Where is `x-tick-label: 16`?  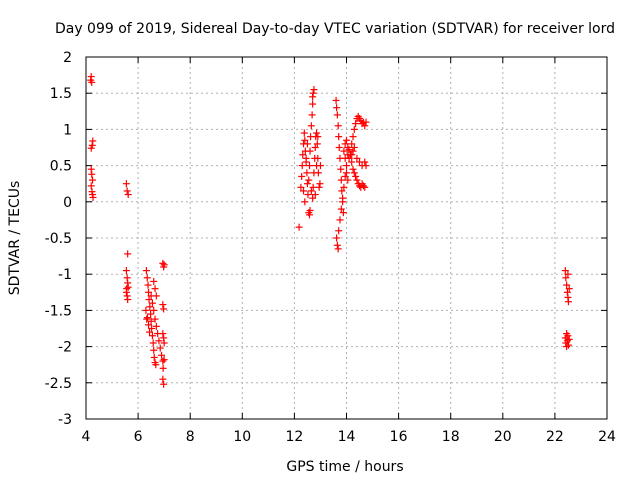
x-tick-label: 16 is located at coordinates (399, 437).